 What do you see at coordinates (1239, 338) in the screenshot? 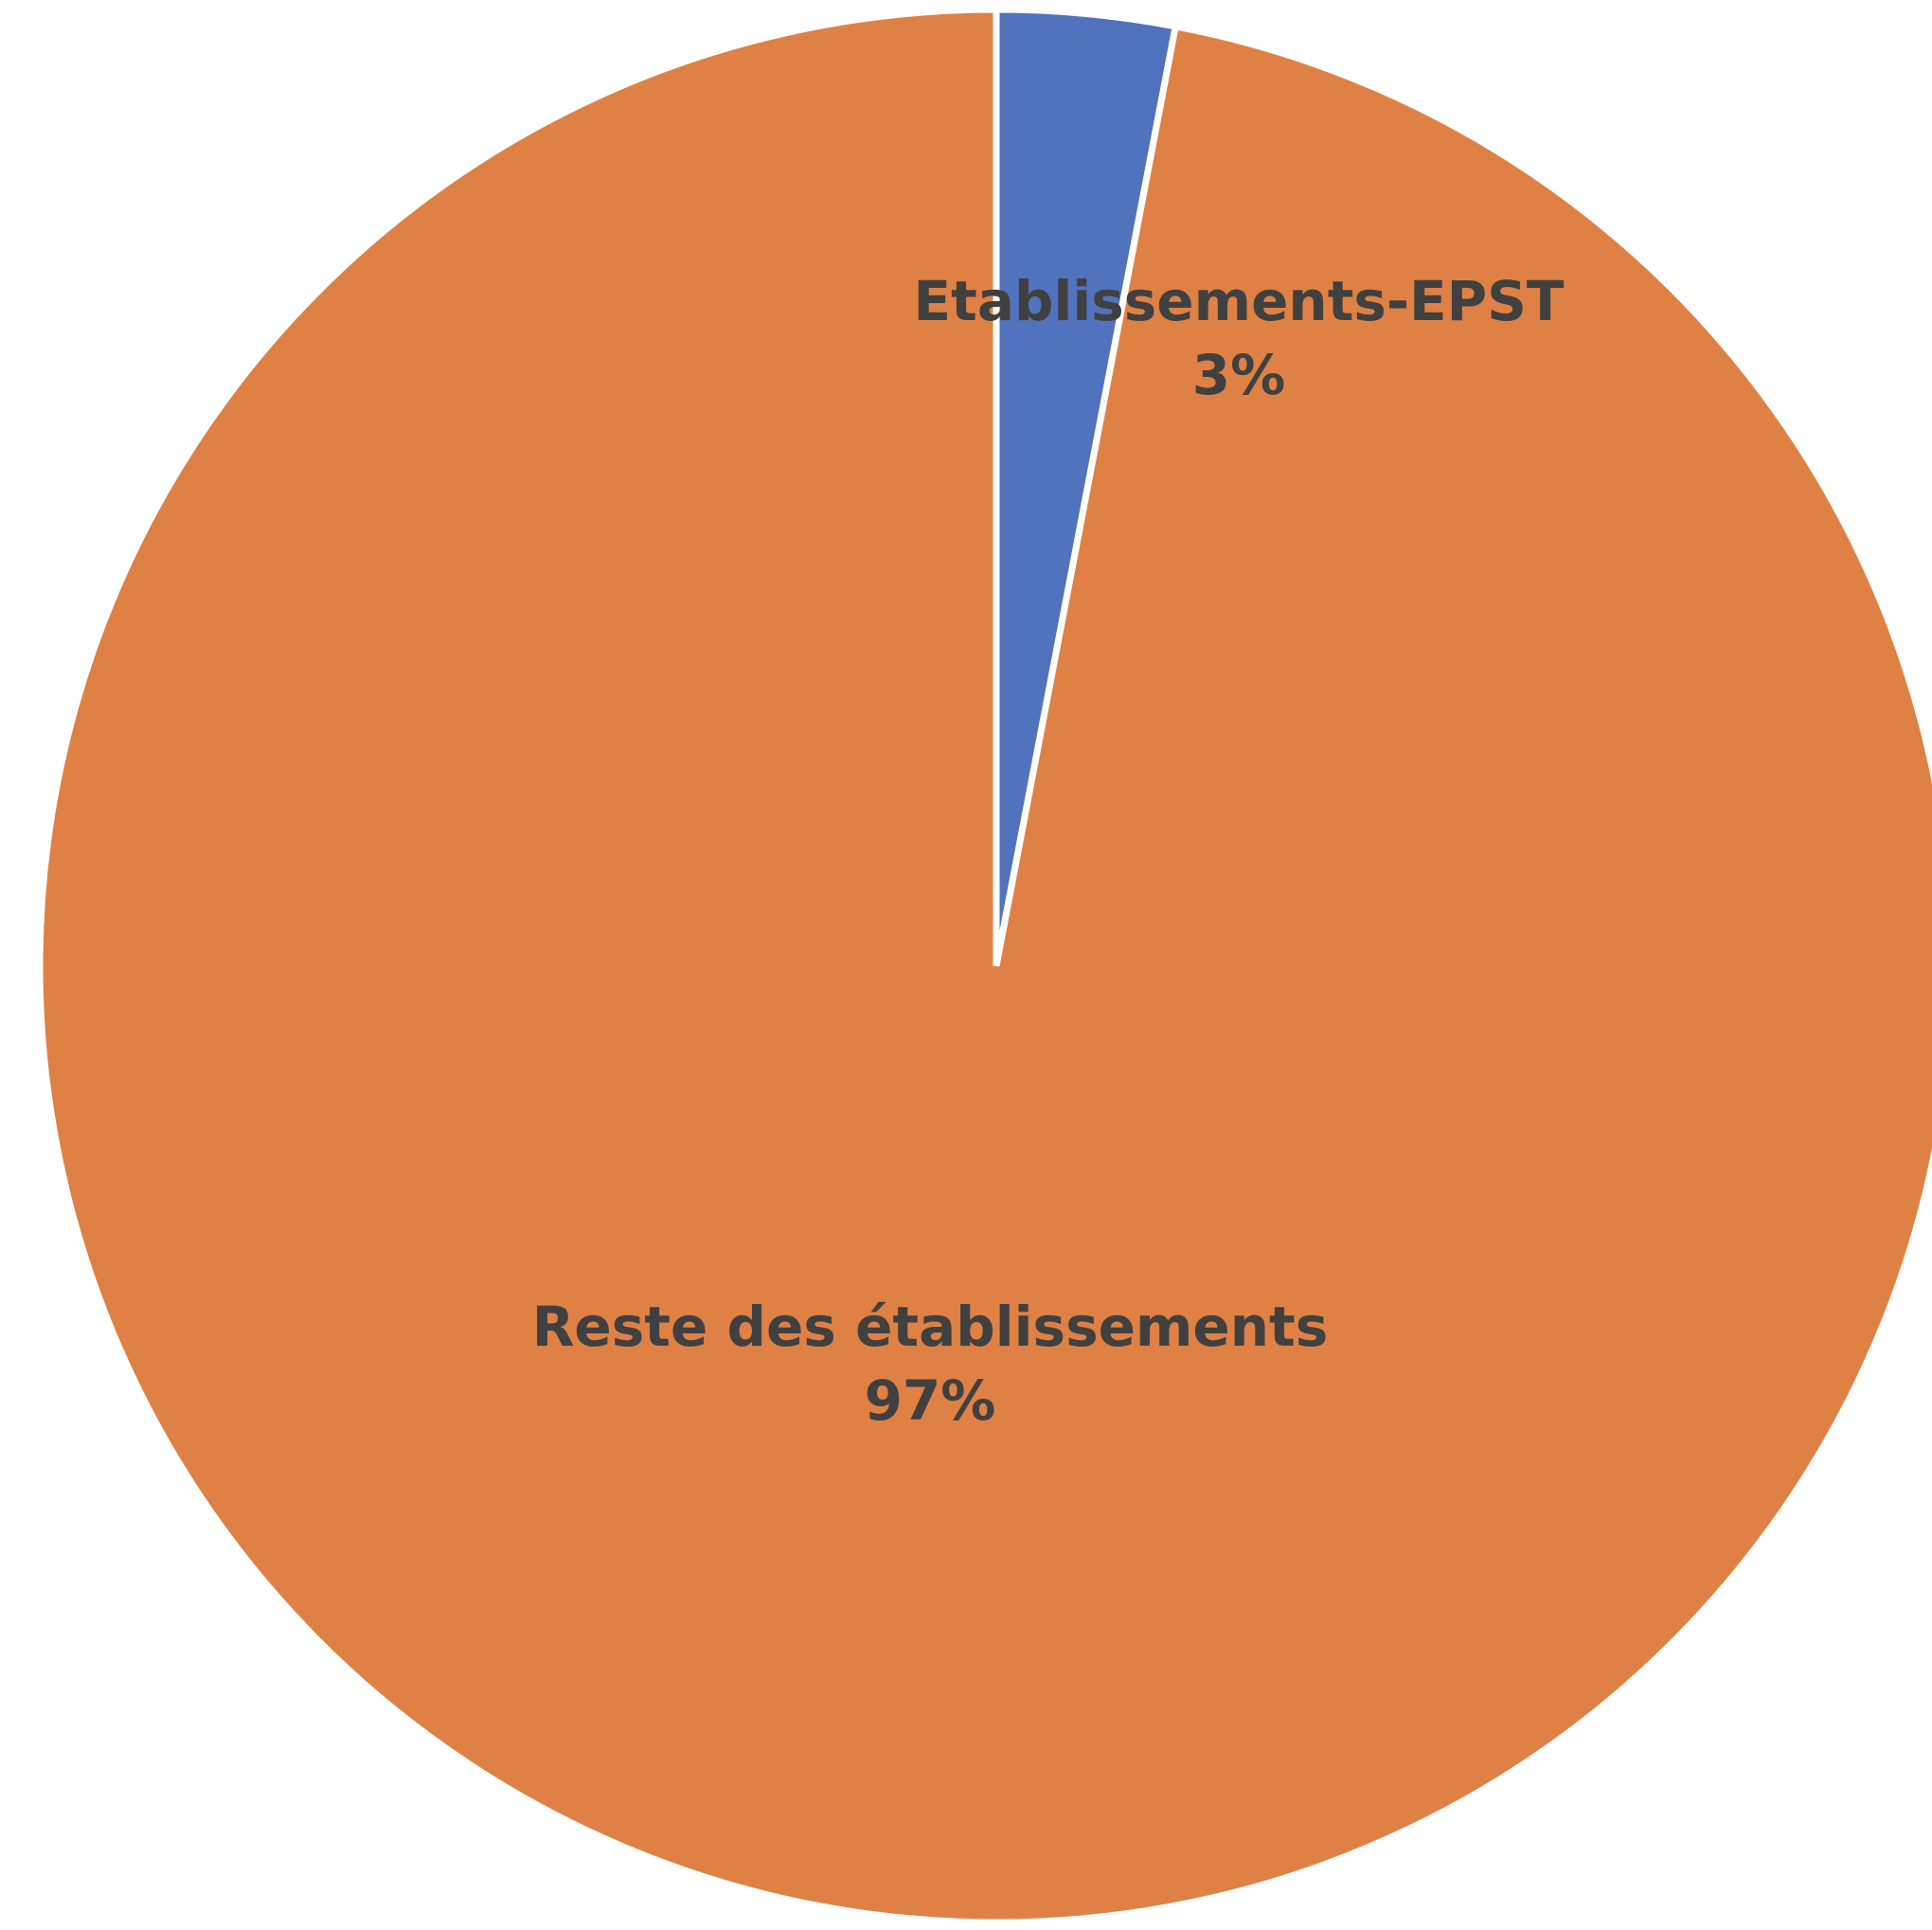
I see `label-etablissements-epst: Etablissements-EPST 3%` at bounding box center [1239, 338].